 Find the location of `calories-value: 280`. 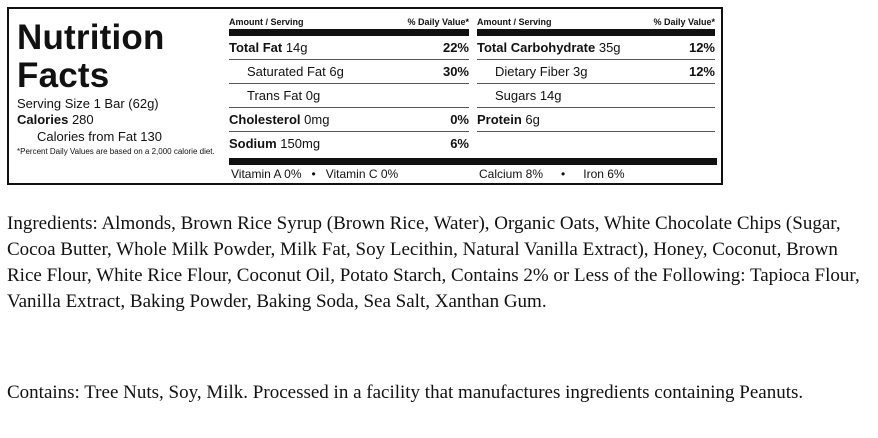

calories-value: 280 is located at coordinates (82, 119).